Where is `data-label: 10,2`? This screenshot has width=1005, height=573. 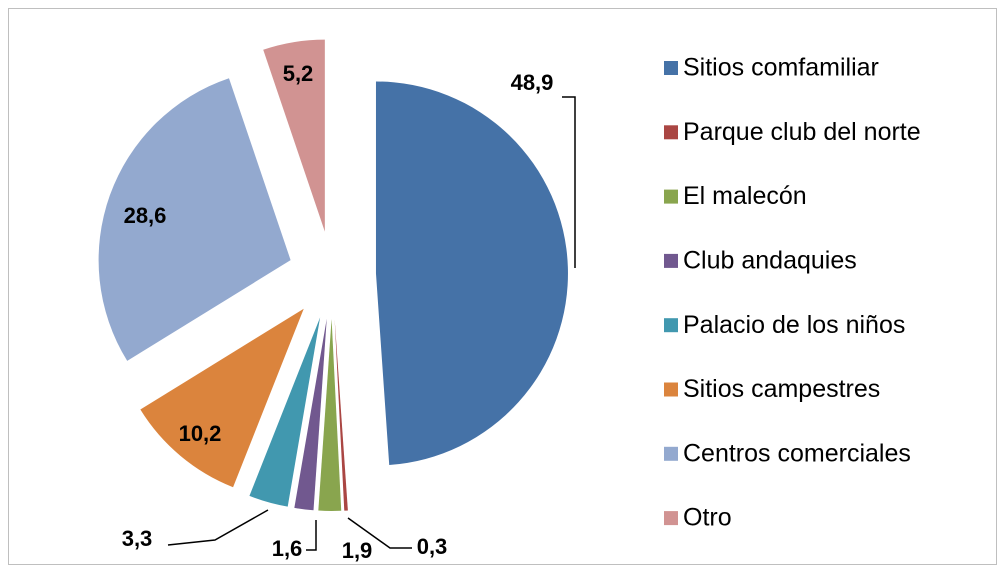
data-label: 10,2 is located at coordinates (200, 433).